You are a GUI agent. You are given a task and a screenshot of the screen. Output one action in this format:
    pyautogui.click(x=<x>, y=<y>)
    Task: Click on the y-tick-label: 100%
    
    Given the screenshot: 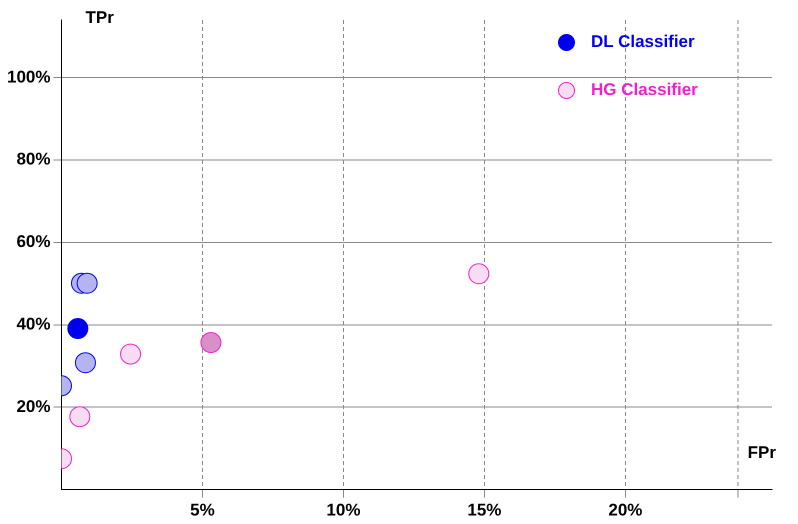 What is the action you would take?
    pyautogui.click(x=28, y=76)
    